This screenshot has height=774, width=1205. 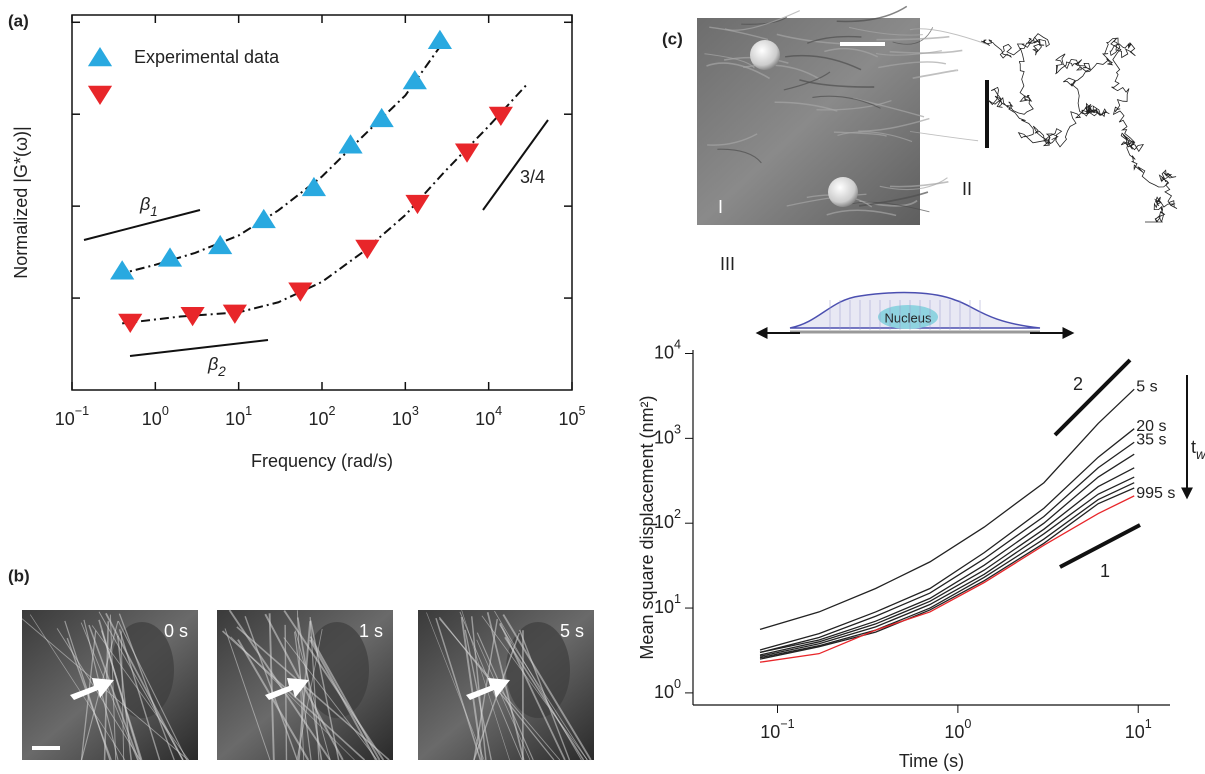 I want to click on bead, so click(x=843, y=192).